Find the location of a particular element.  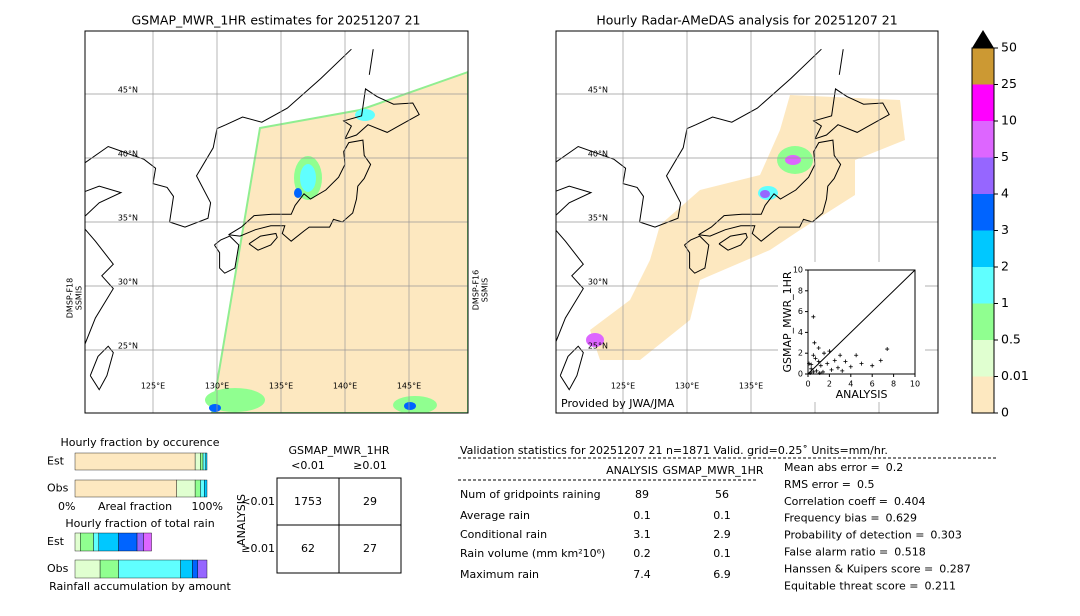

x-tick-label: 10 is located at coordinates (915, 384).